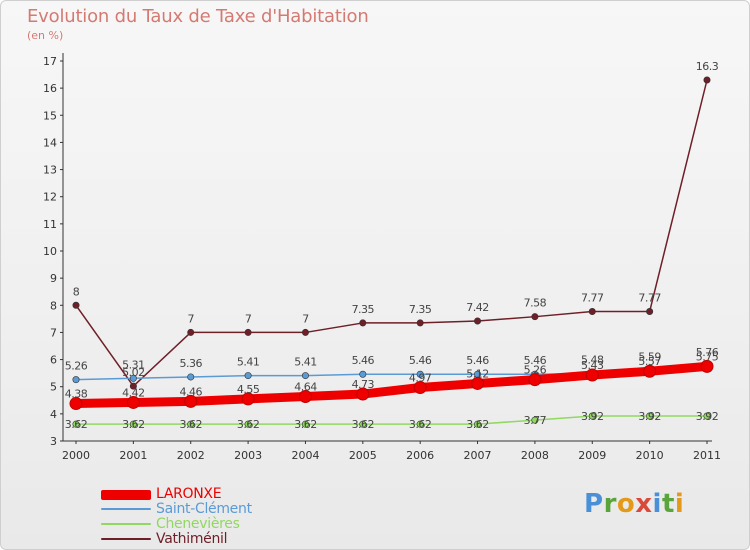  What do you see at coordinates (45, 35) in the screenshot?
I see `chart-subtitle: (en %)` at bounding box center [45, 35].